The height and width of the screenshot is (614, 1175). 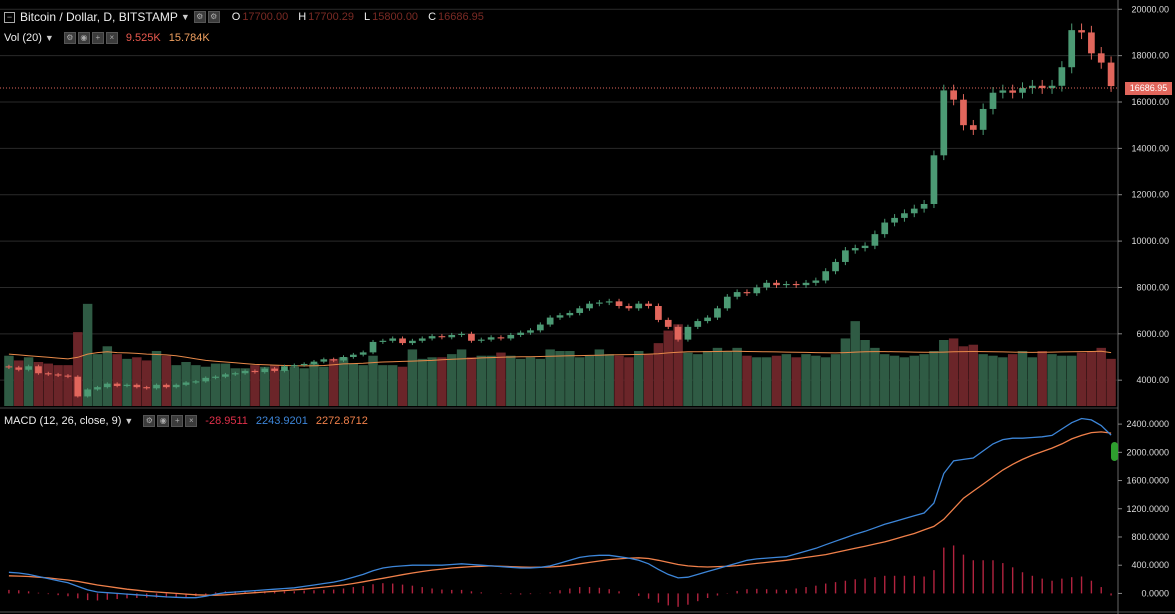 What do you see at coordinates (63, 421) in the screenshot?
I see `macd-label: MACD (12, 26, close, 9)` at bounding box center [63, 421].